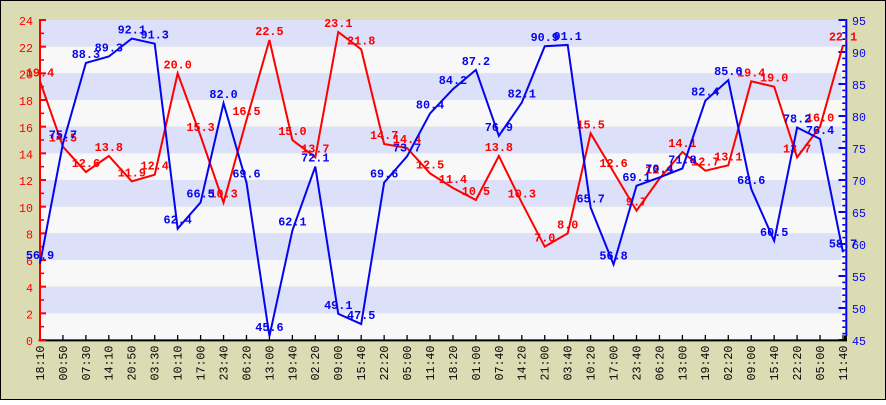 The height and width of the screenshot is (405, 886). What do you see at coordinates (223, 195) in the screenshot?
I see `svg-text: 10.3` at bounding box center [223, 195].